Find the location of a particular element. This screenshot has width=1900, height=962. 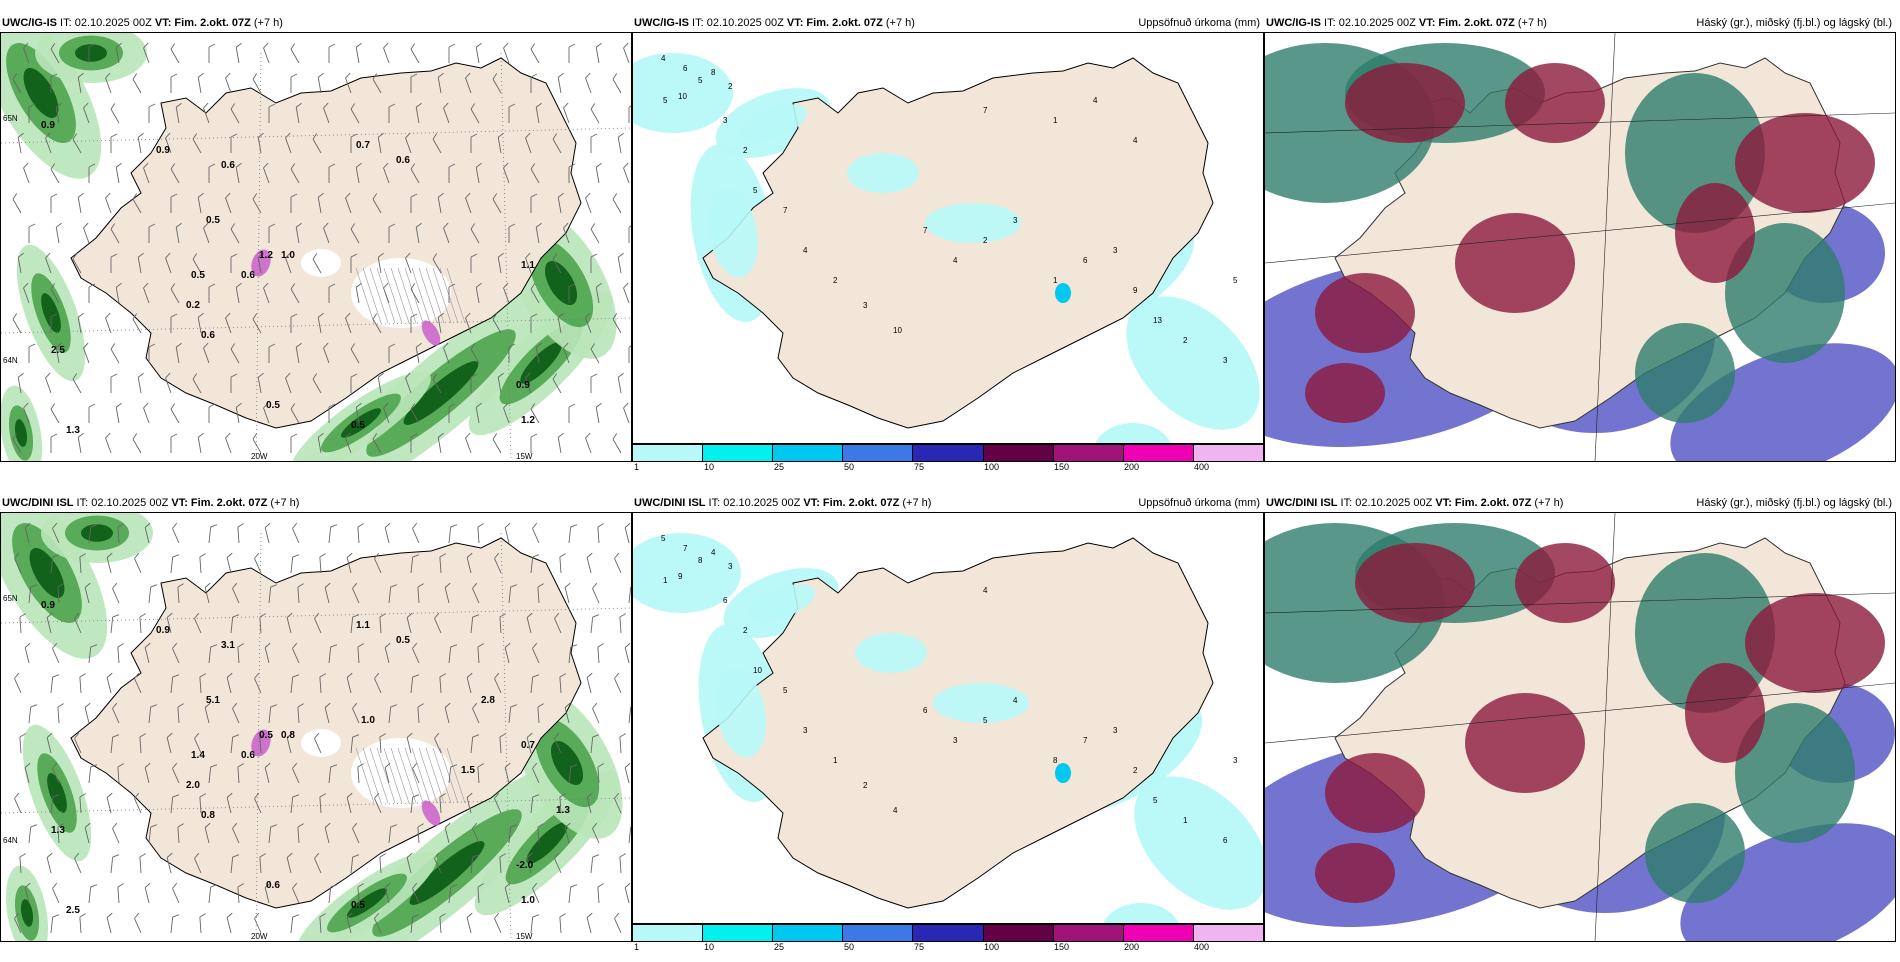

precip-colorbar is located at coordinates (948, 453).